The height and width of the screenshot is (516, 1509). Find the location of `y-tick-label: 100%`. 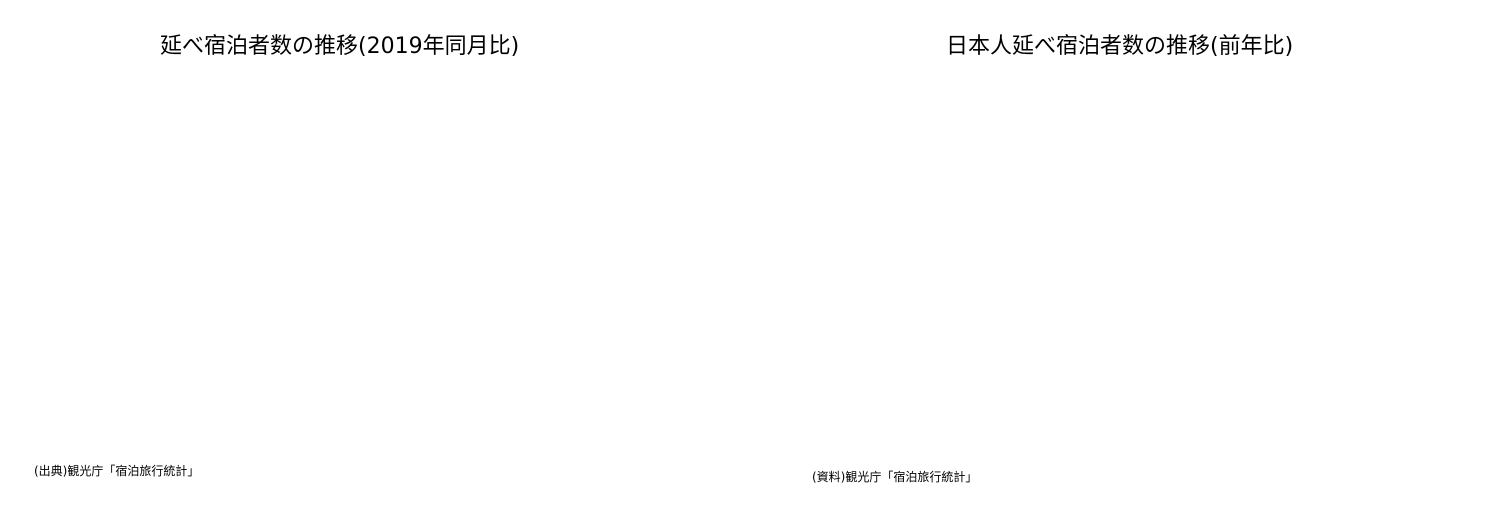

y-tick-label: 100% is located at coordinates (845, 133).